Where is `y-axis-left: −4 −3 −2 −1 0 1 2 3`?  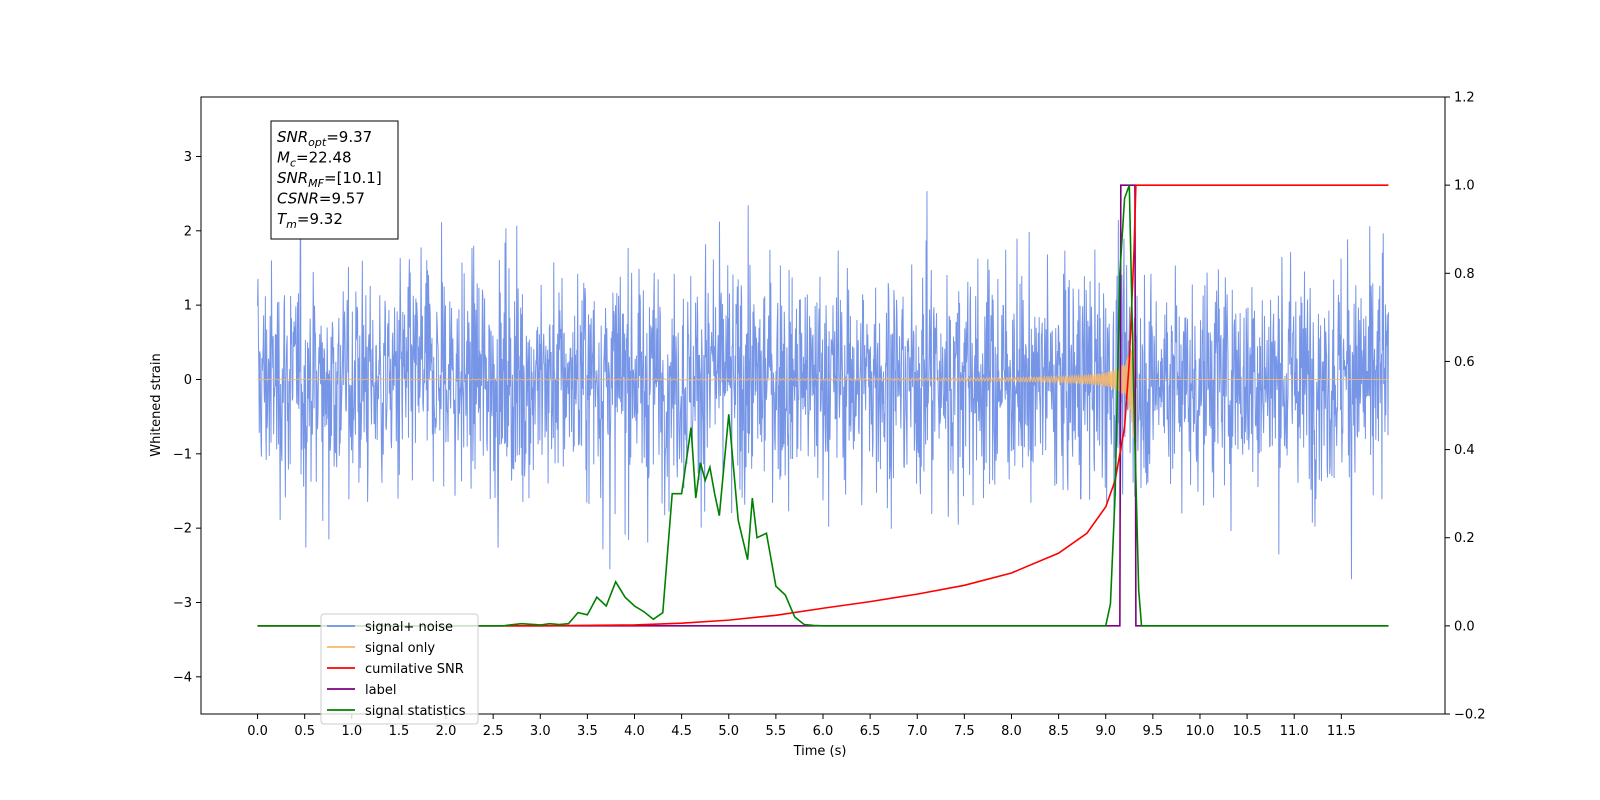 y-axis-left: −4 −3 −2 −1 0 1 2 3 is located at coordinates (187, 417).